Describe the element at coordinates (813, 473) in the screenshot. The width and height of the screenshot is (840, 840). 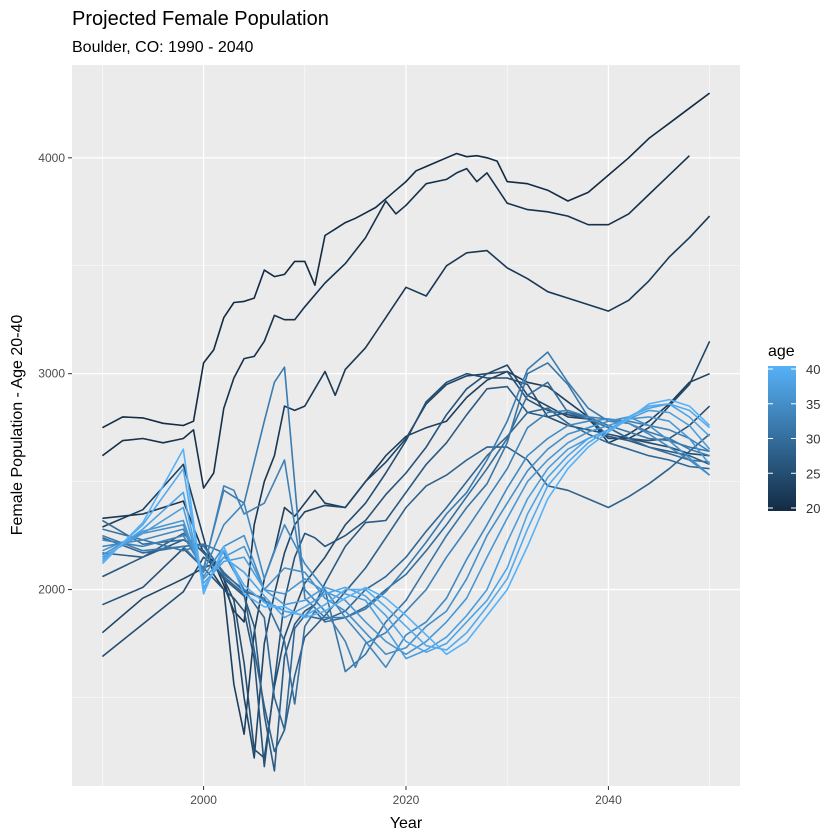
I see `legend-tick-label: 25` at that location.